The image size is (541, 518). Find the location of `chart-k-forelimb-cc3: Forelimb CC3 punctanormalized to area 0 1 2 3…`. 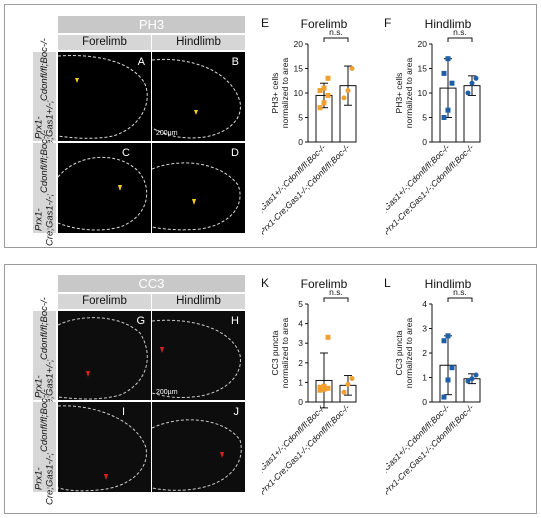

chart-k-forelimb-cc3: Forelimb CC3 punctanormalized to area 0 1 2 3… is located at coordinates (309, 387).